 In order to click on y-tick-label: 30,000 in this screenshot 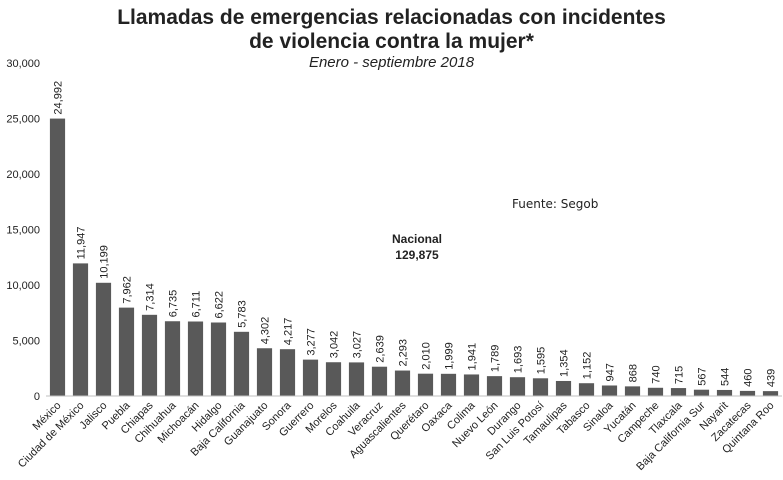, I will do `click(23, 64)`.